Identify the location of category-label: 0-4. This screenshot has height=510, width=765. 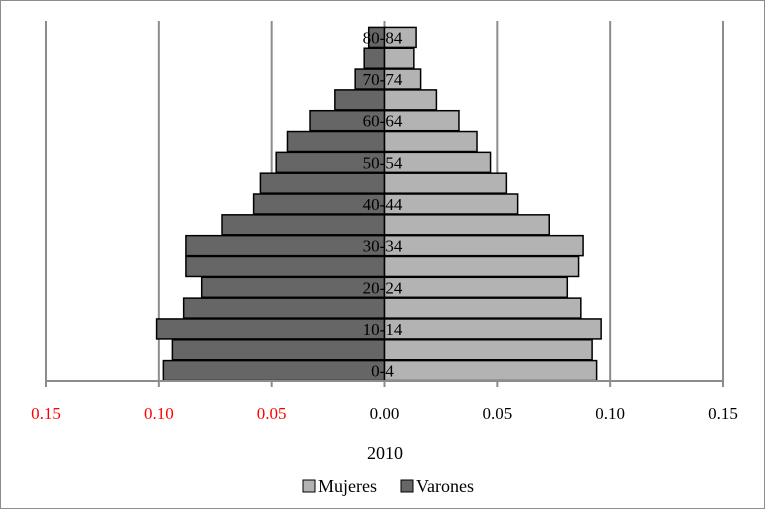
(382, 371).